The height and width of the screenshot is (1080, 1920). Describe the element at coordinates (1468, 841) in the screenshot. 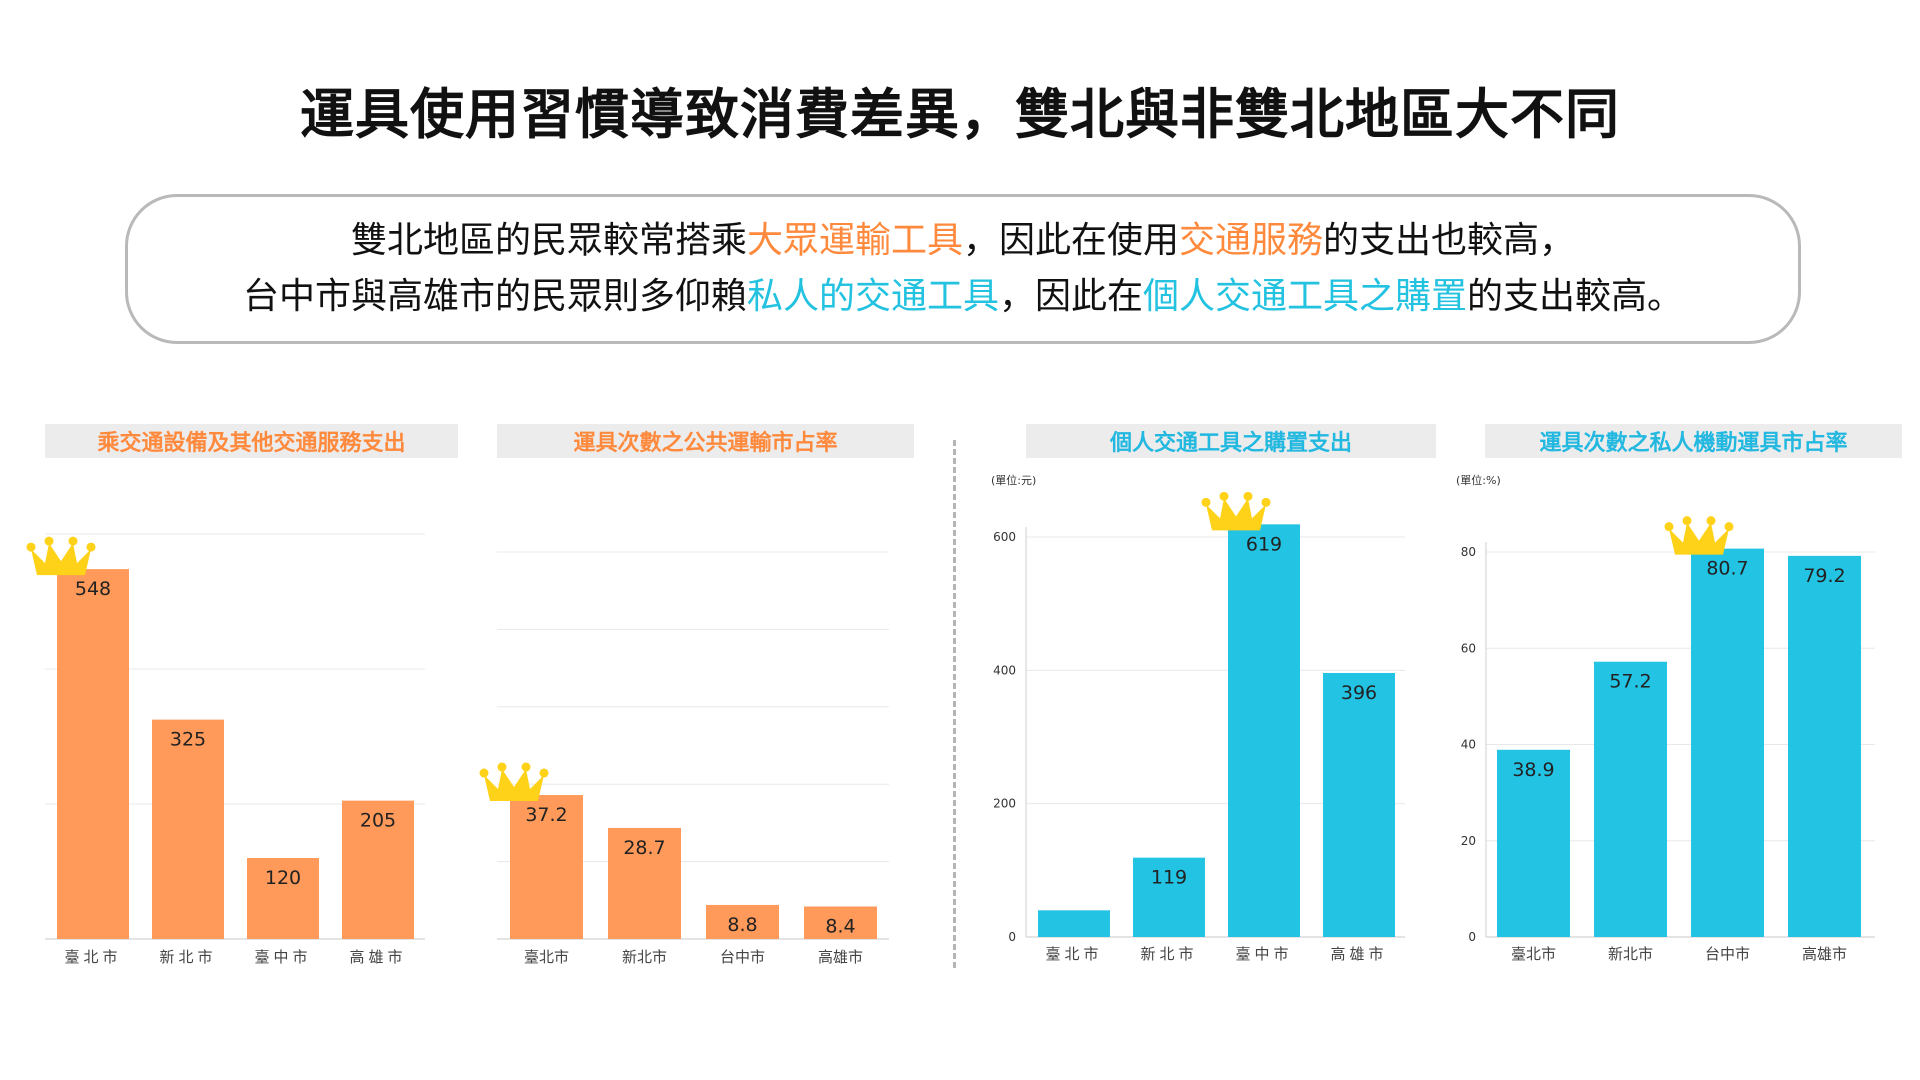

I see `y-tick-label: 20` at that location.